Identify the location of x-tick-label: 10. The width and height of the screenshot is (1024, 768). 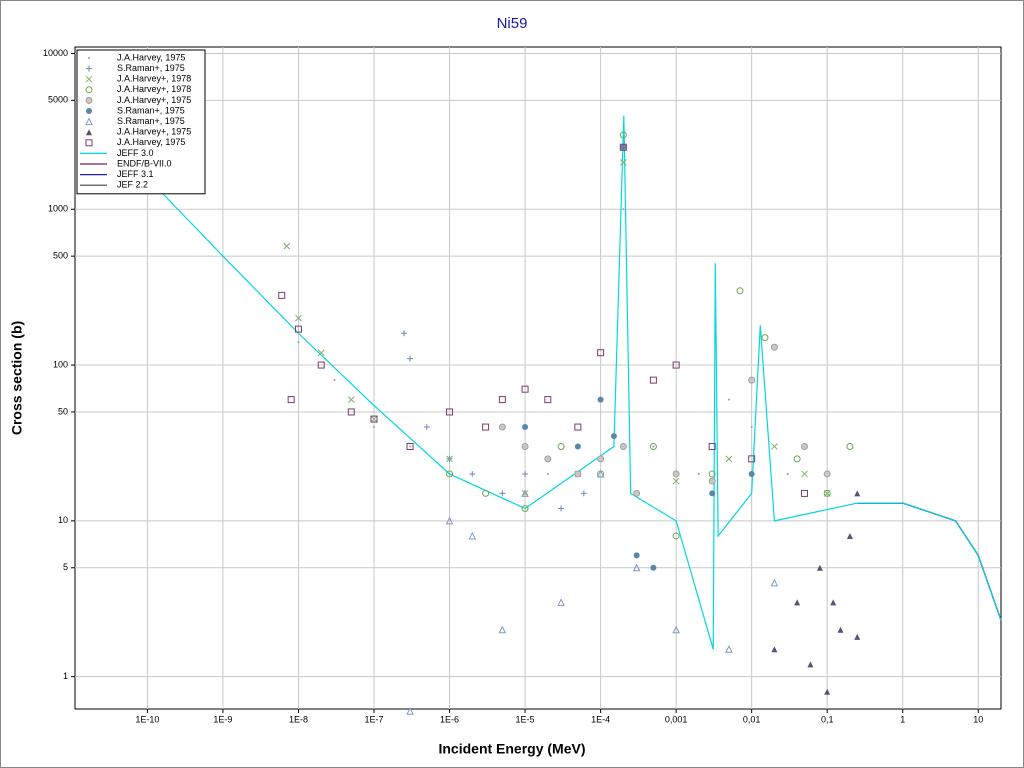
(978, 719).